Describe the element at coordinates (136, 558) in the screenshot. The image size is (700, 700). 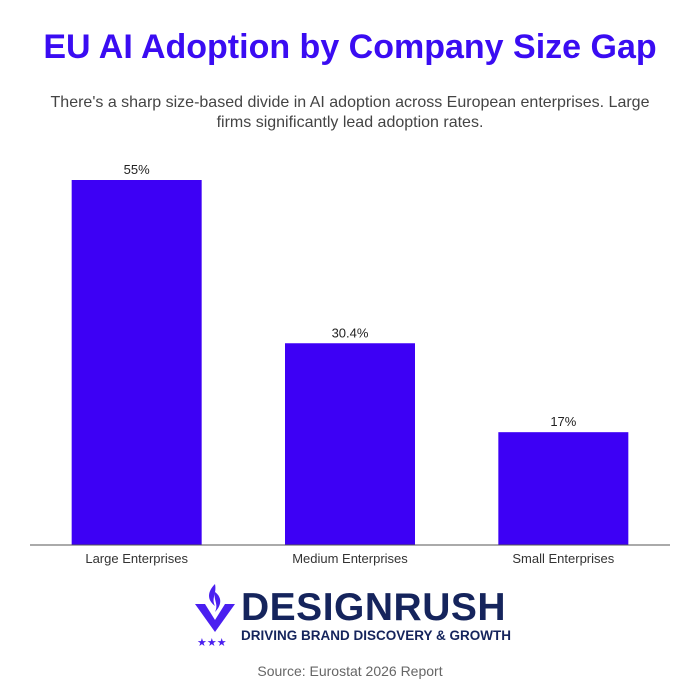
I see `x-tick-label: Large Enterprises` at that location.